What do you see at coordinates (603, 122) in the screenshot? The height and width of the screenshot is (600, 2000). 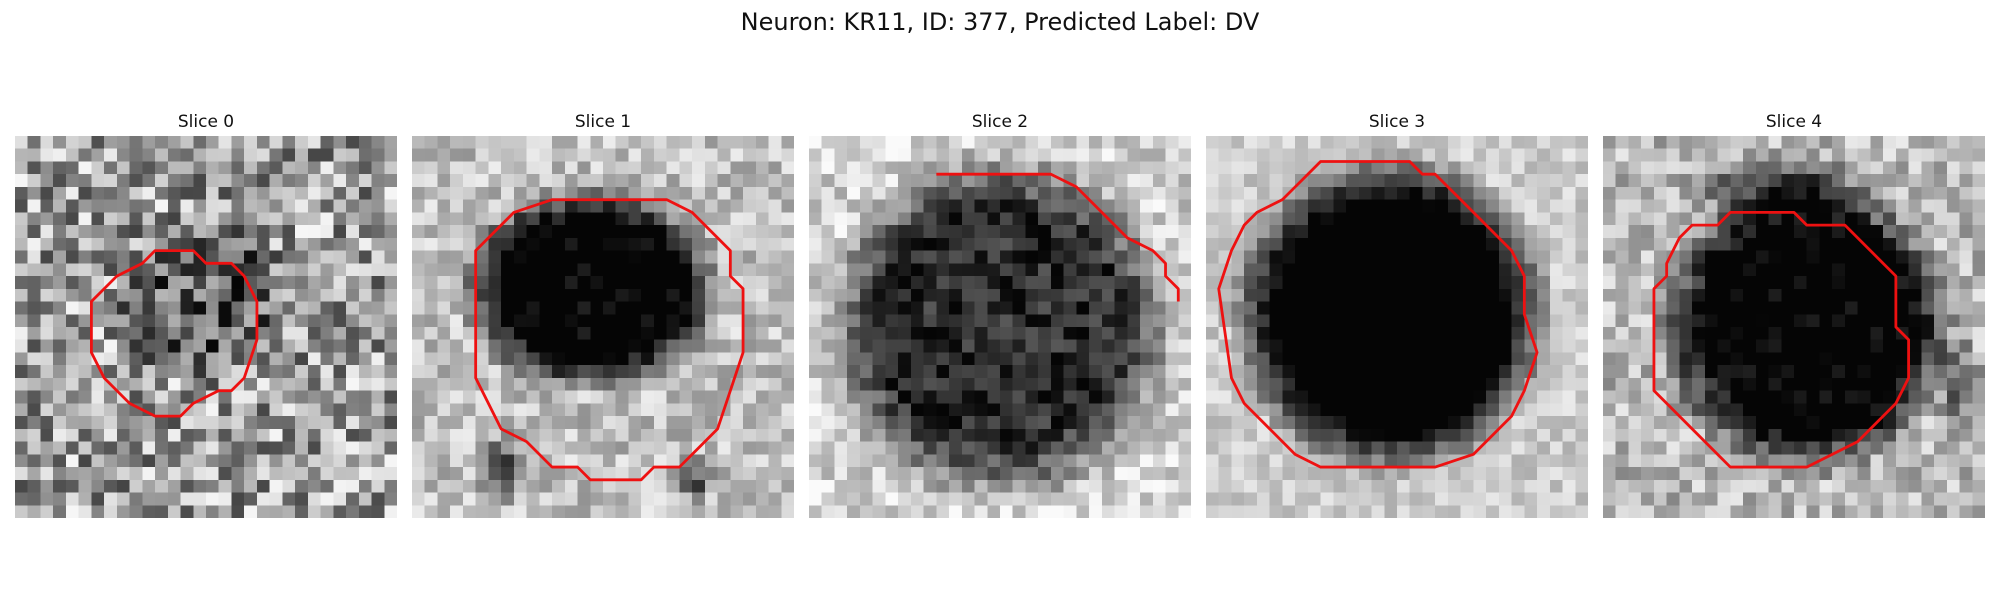 I see `slice-title: Slice 1` at bounding box center [603, 122].